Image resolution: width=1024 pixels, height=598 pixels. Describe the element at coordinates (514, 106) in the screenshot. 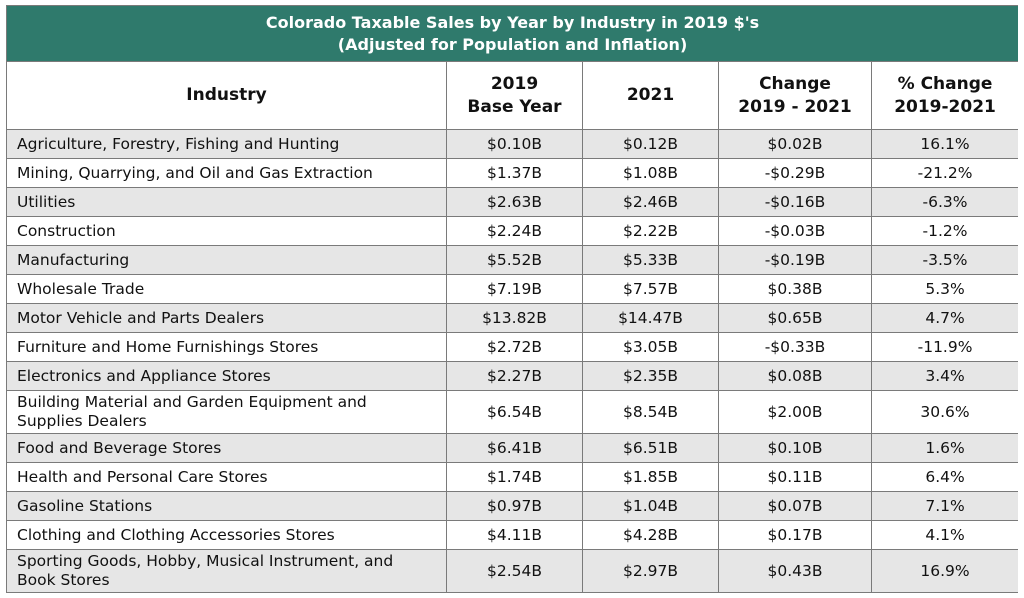

I see `header-base-year-line2: Base Year` at that location.